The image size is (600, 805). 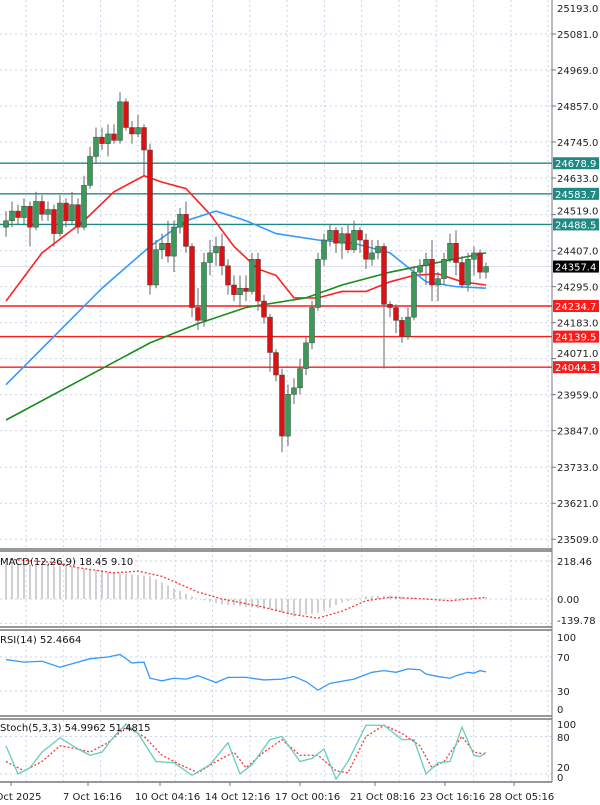 What do you see at coordinates (563, 658) in the screenshot?
I see `rsi-tick-label: 70` at bounding box center [563, 658].